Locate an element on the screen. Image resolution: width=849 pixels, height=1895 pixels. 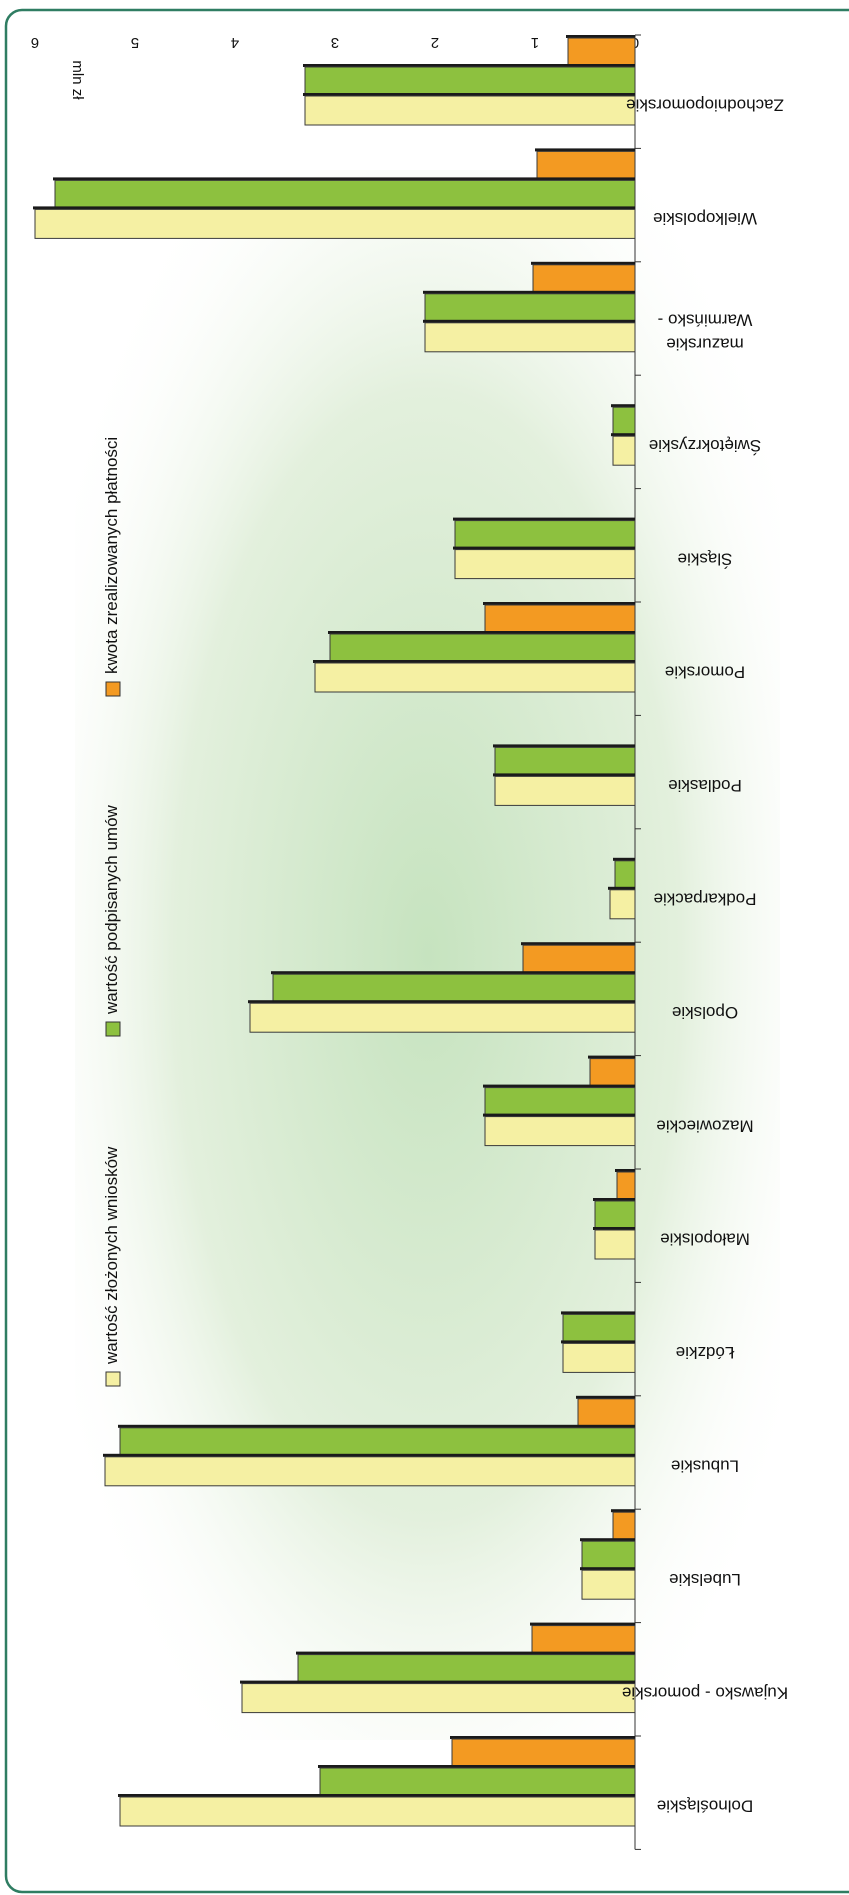
x-tick-label: 2 is located at coordinates (435, 42).